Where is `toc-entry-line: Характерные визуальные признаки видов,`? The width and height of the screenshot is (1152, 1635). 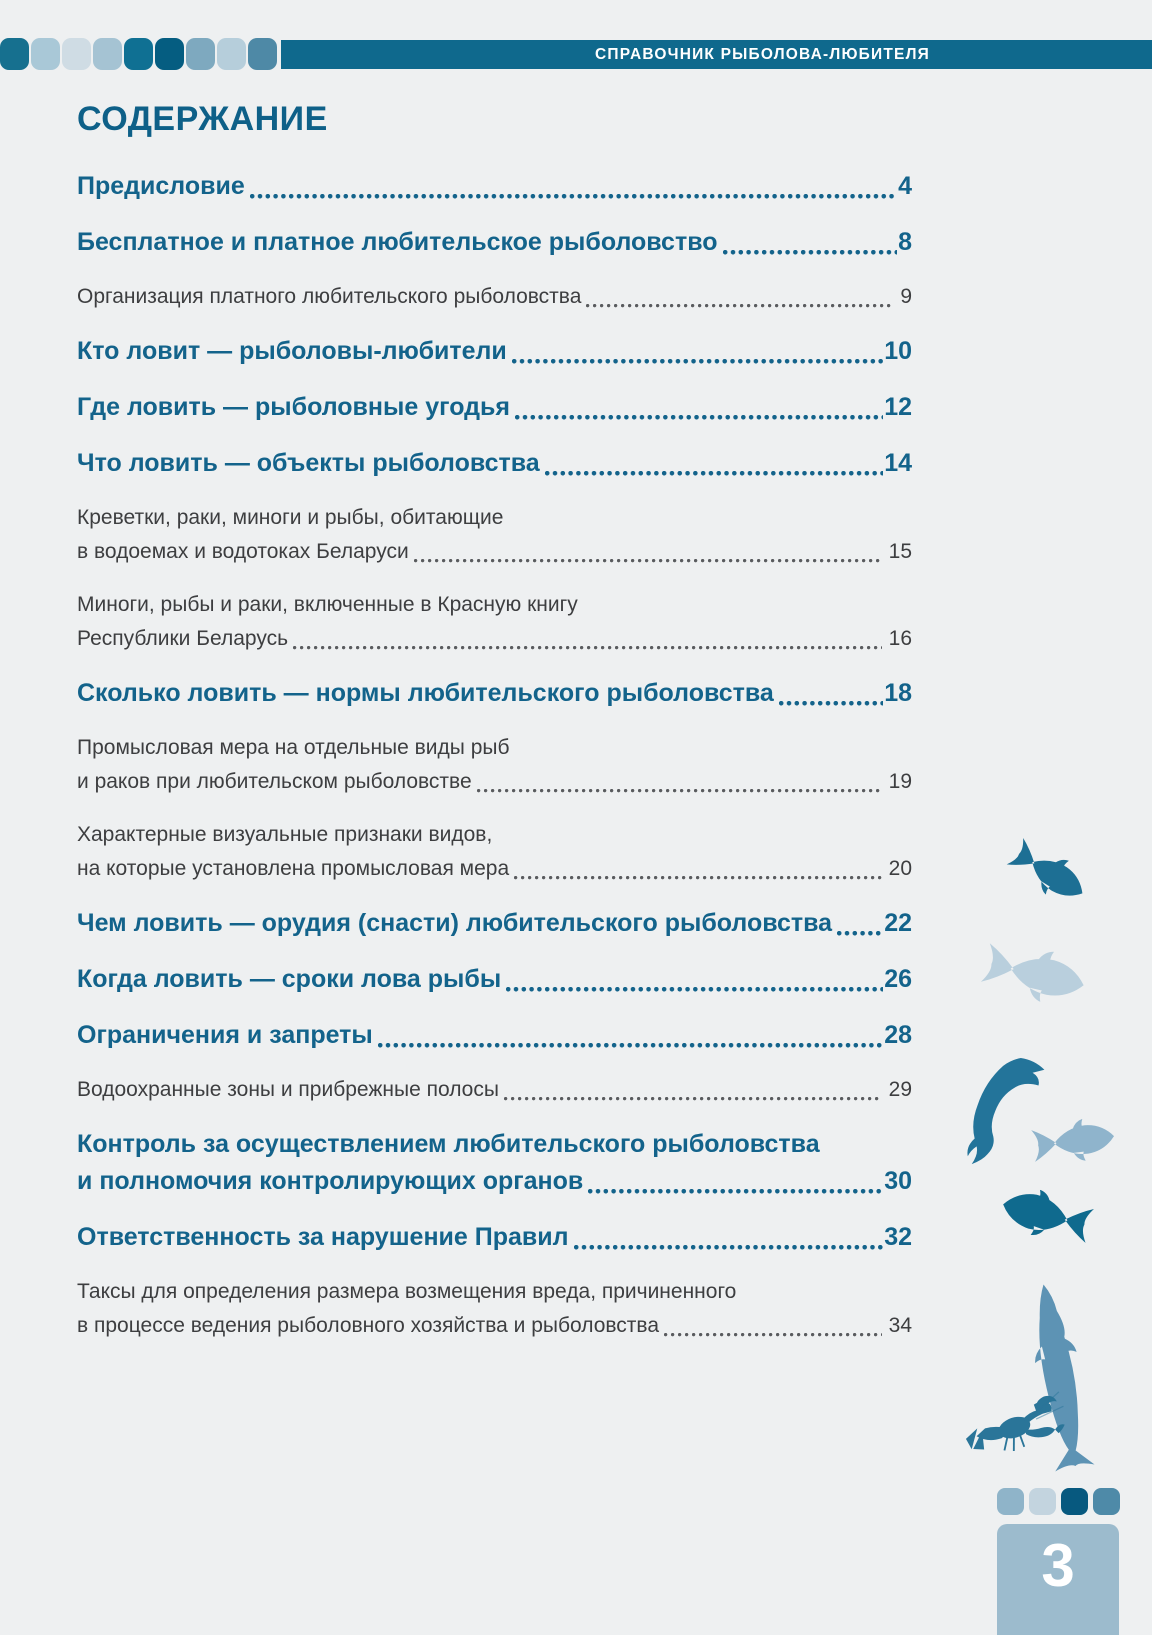 toc-entry-line: Характерные визуальные признаки видов, is located at coordinates (285, 834).